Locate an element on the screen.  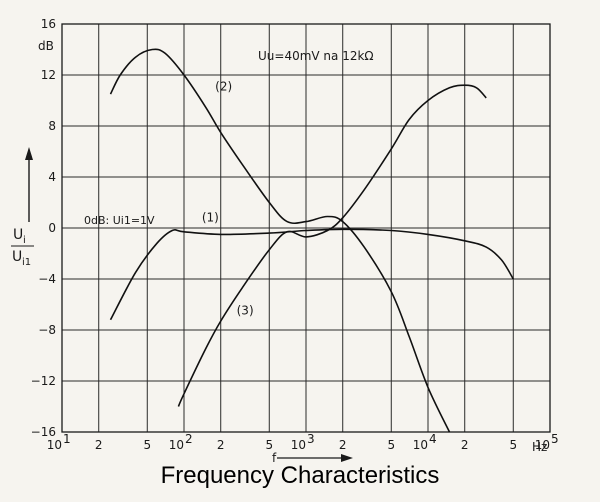
y-tick-label: 16 is located at coordinates (48, 24).